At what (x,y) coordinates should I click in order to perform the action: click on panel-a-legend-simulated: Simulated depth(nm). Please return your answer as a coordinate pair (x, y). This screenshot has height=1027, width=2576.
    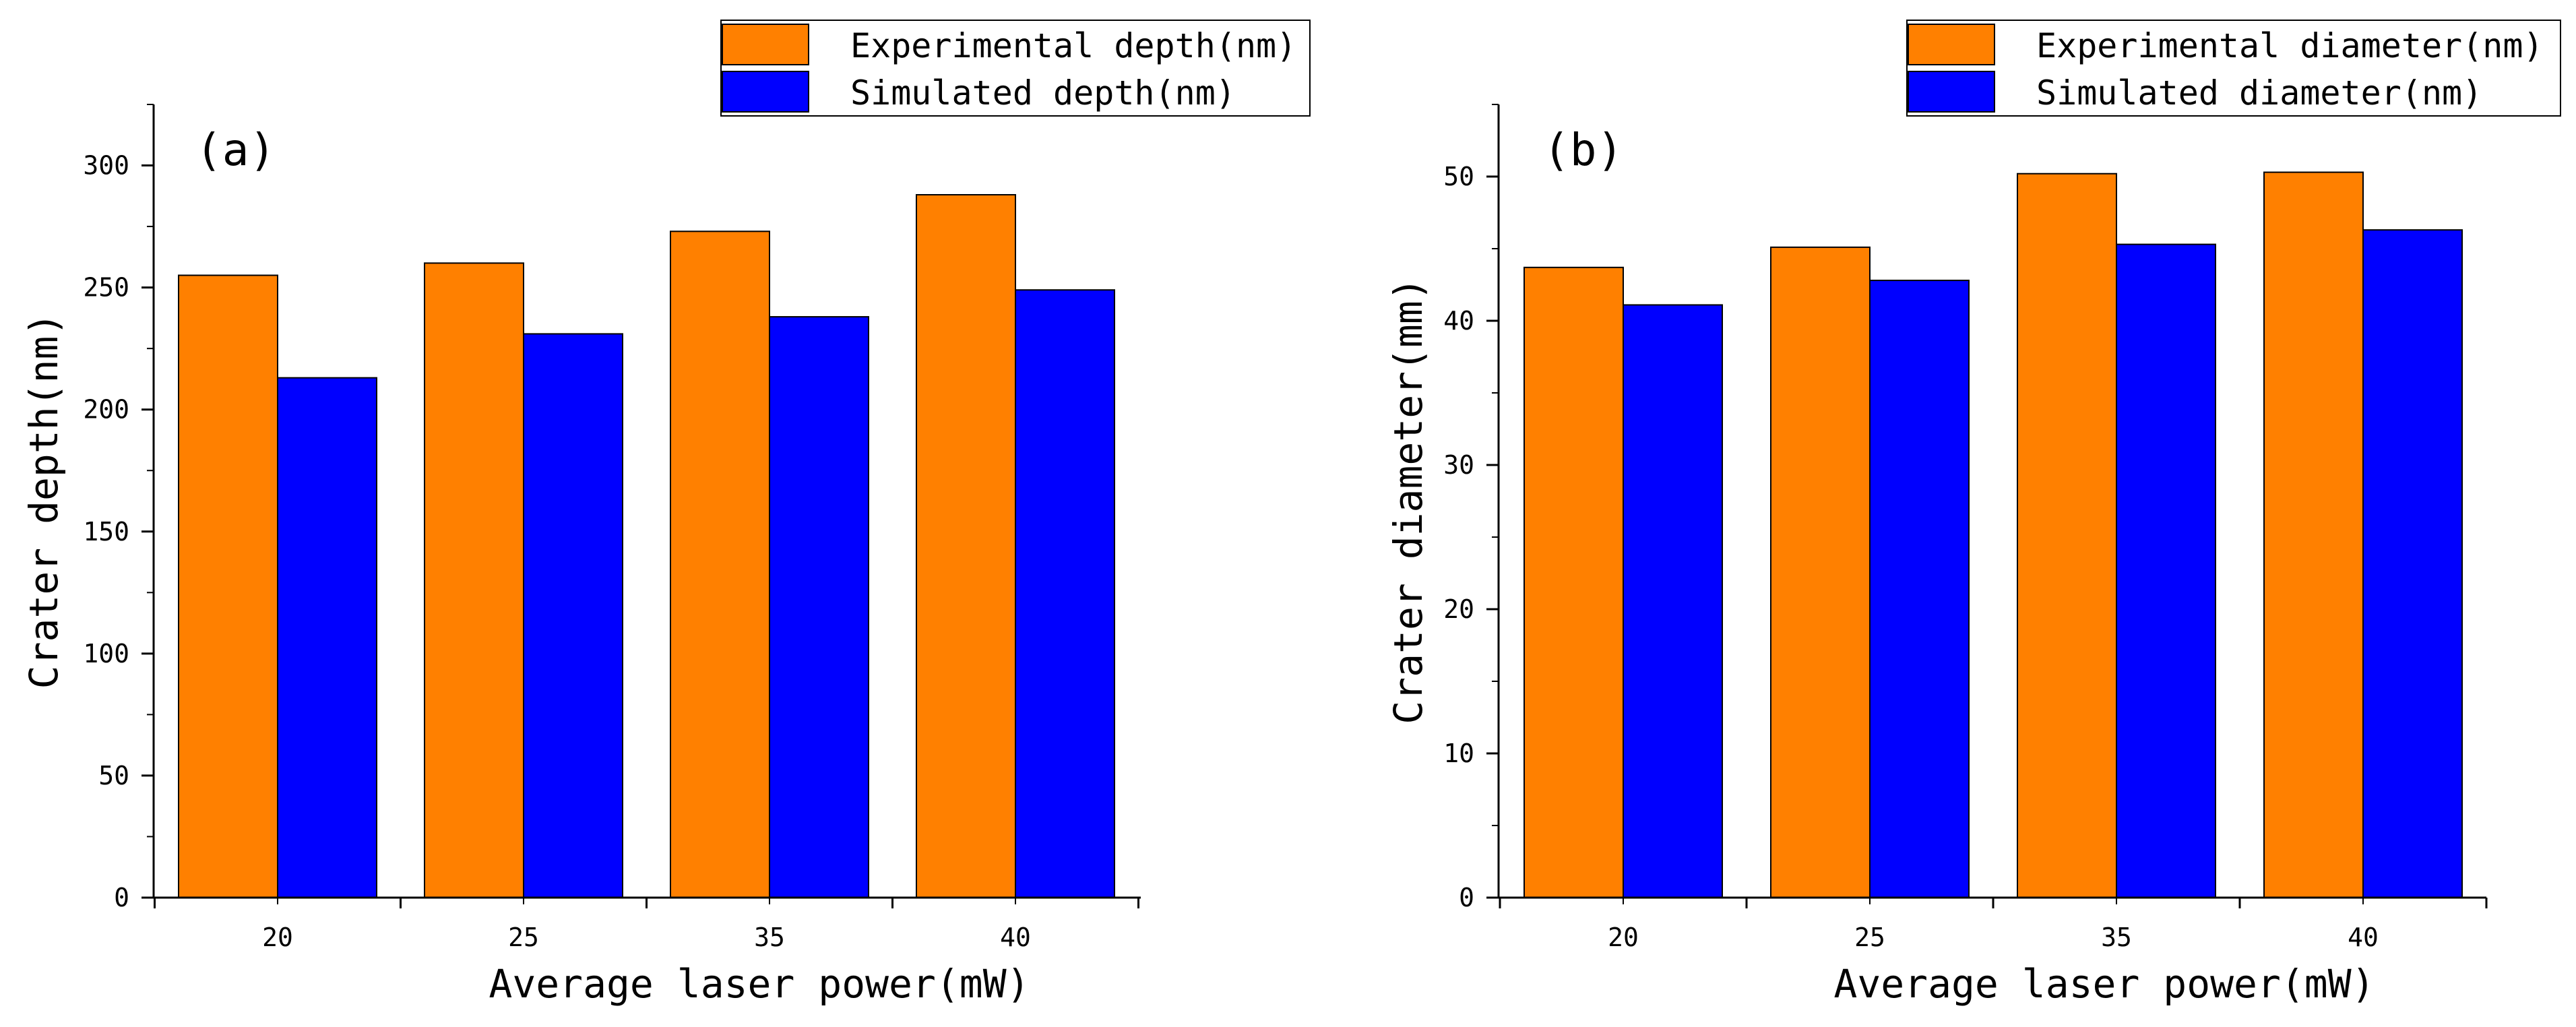
    Looking at the image, I should click on (1043, 93).